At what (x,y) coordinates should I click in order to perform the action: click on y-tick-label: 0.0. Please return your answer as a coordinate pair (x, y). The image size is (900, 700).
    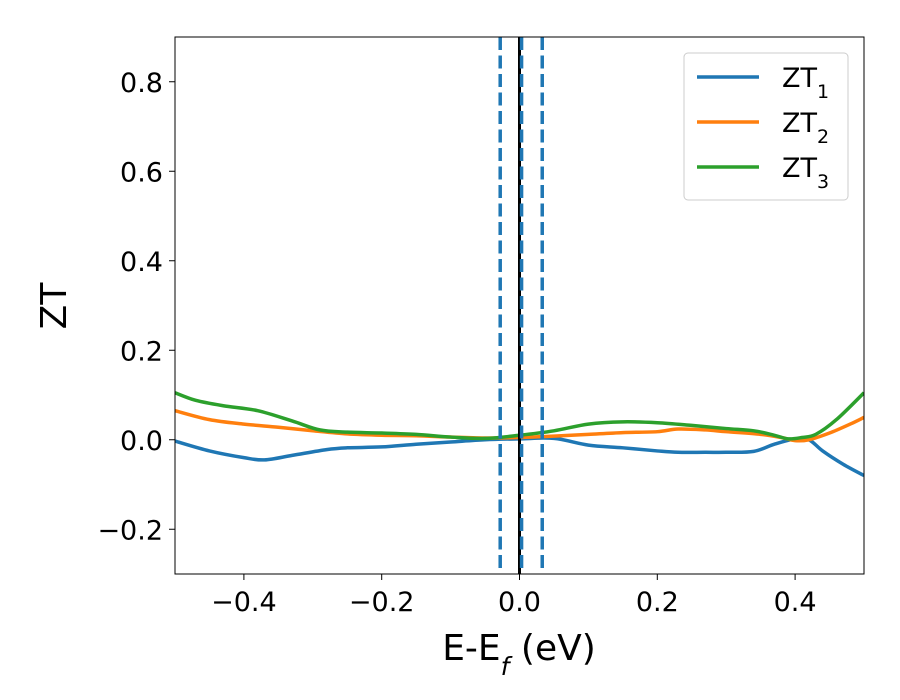
    Looking at the image, I should click on (141, 441).